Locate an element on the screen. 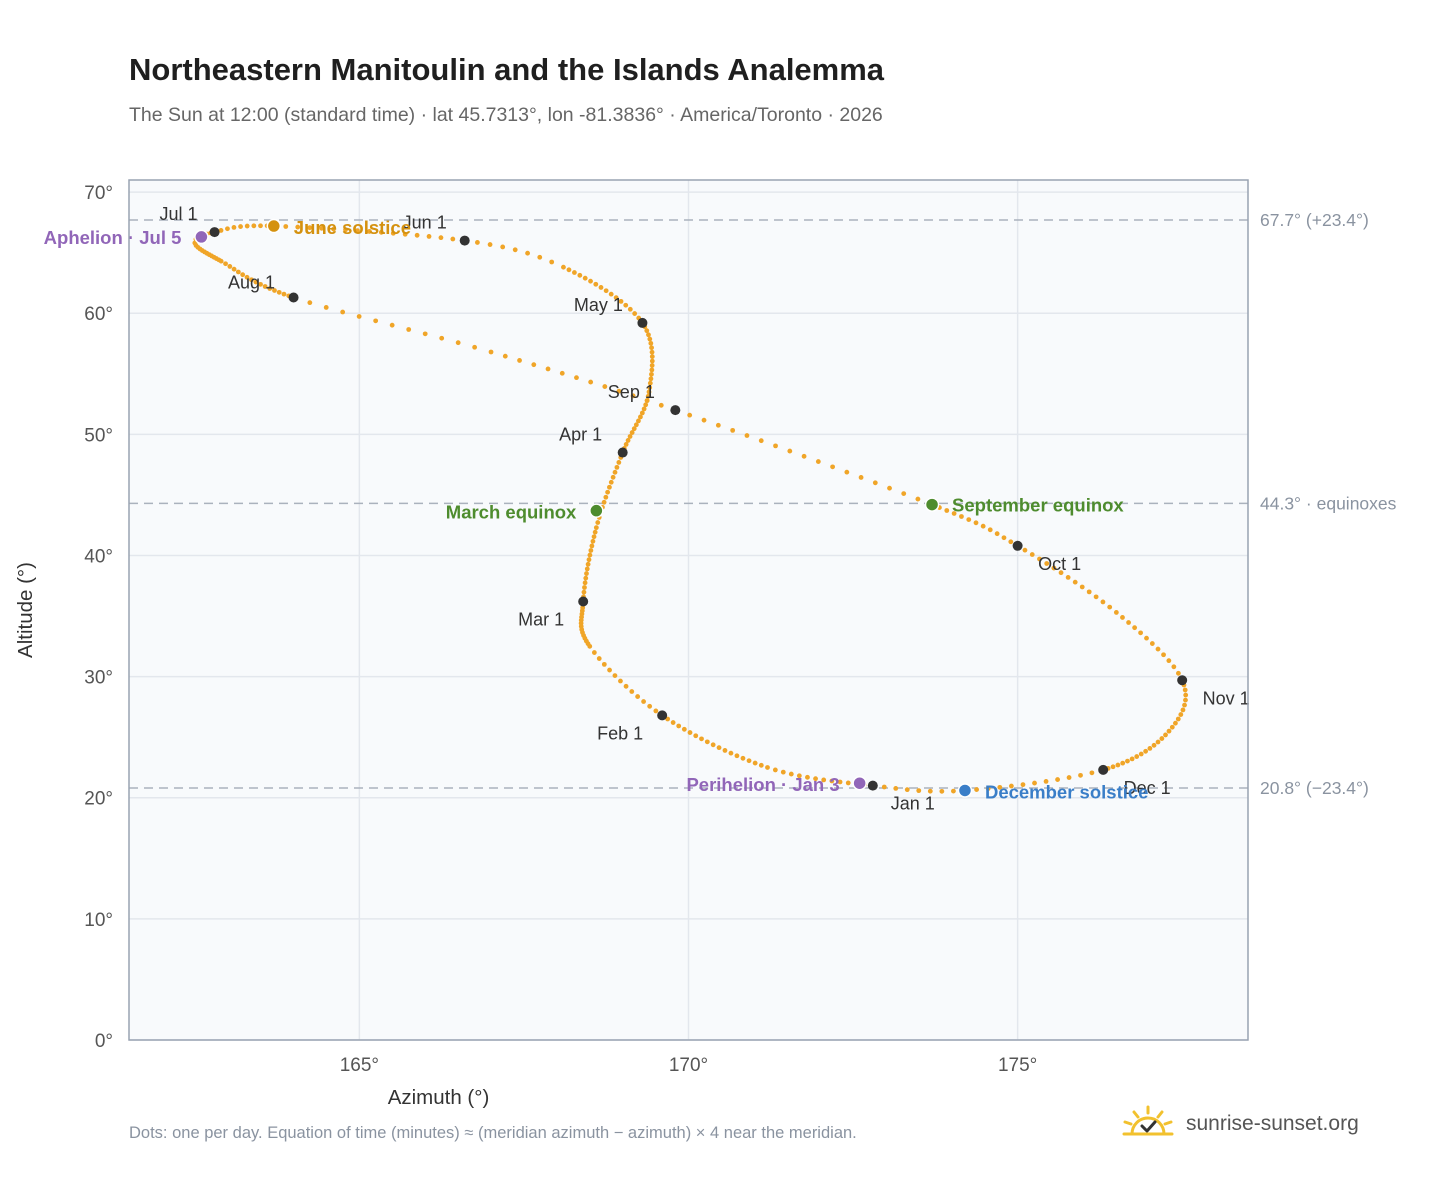 Image resolution: width=1448 pixels, height=1188 pixels. month-label: May 1 is located at coordinates (598, 305).